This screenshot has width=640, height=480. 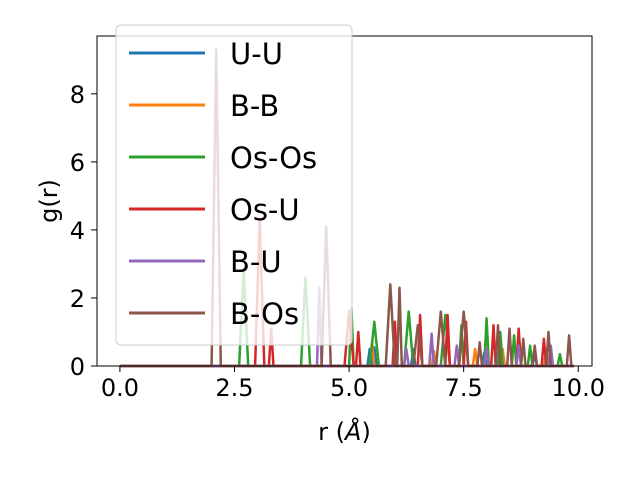 What do you see at coordinates (120, 388) in the screenshot?
I see `x-tick-label: 0.0` at bounding box center [120, 388].